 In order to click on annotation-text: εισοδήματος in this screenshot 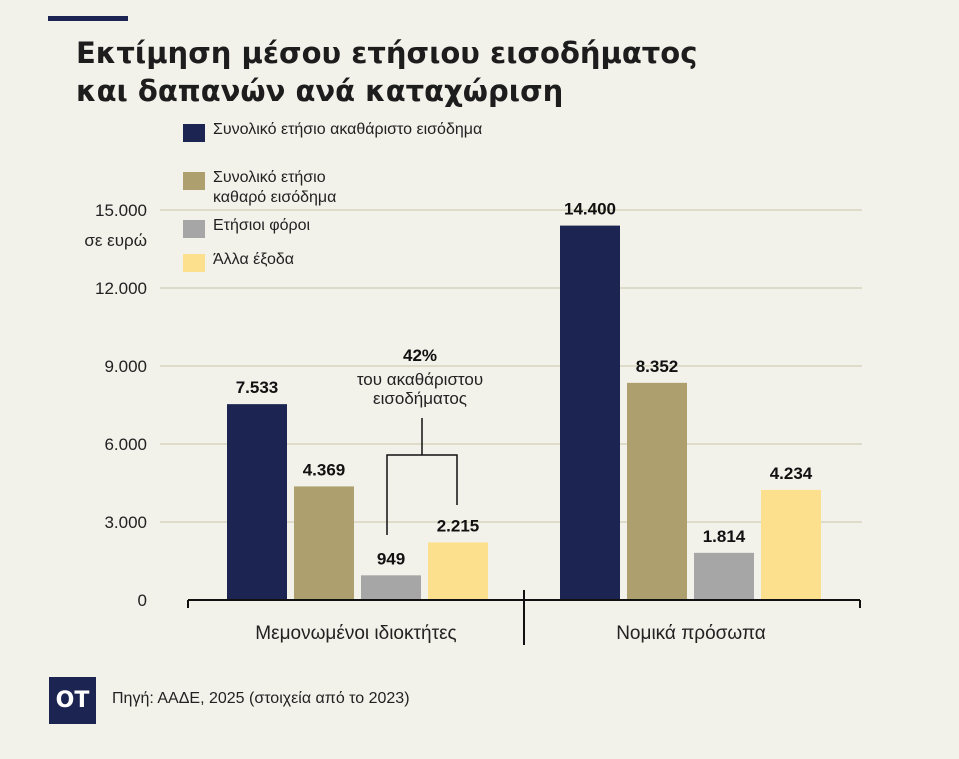, I will do `click(420, 398)`.